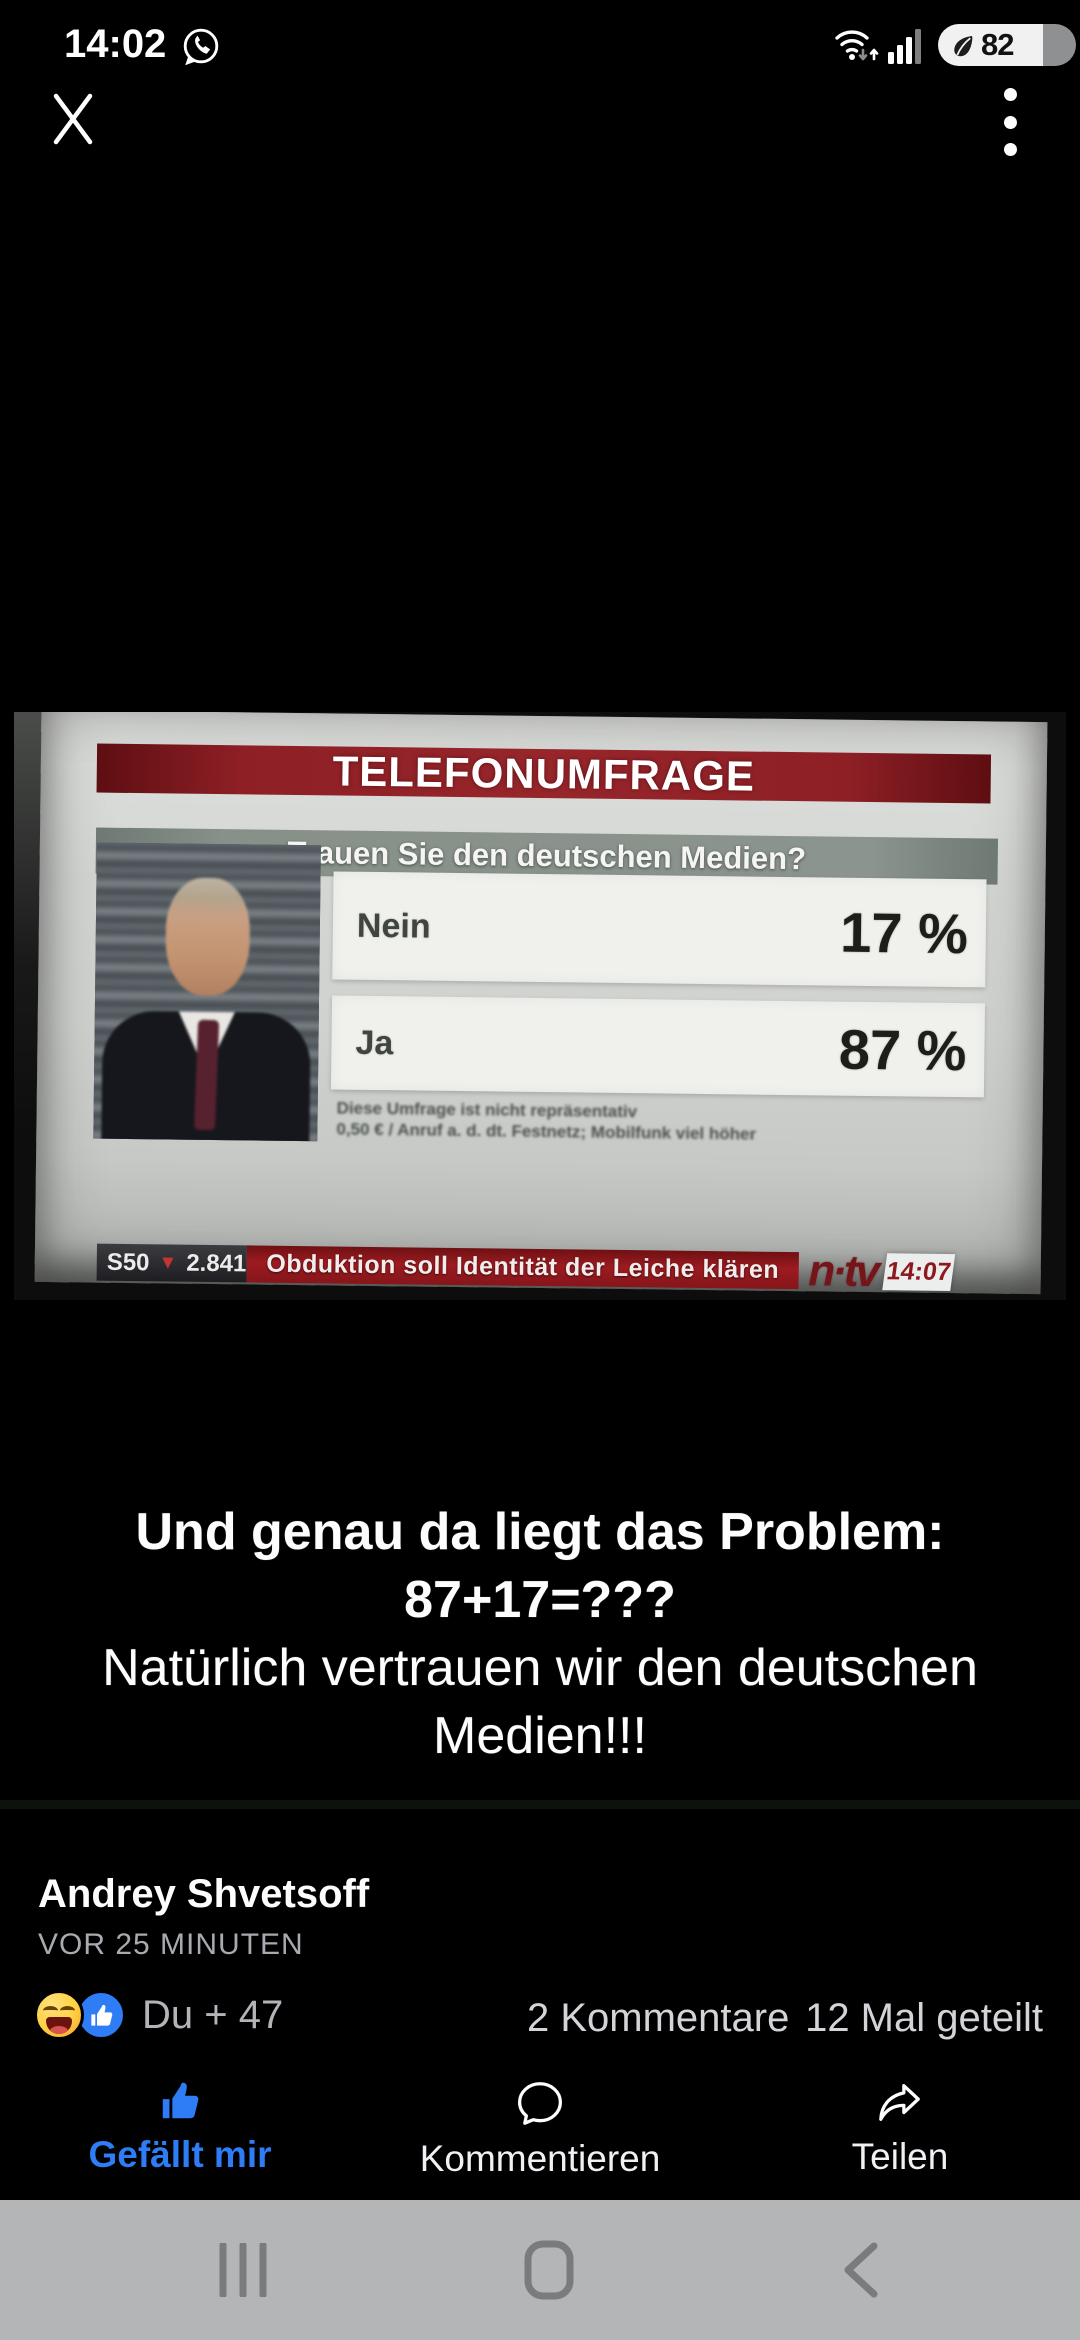 The width and height of the screenshot is (1080, 2340). What do you see at coordinates (171, 1944) in the screenshot?
I see `post-timestamp: VOR 25 MINUTEN` at bounding box center [171, 1944].